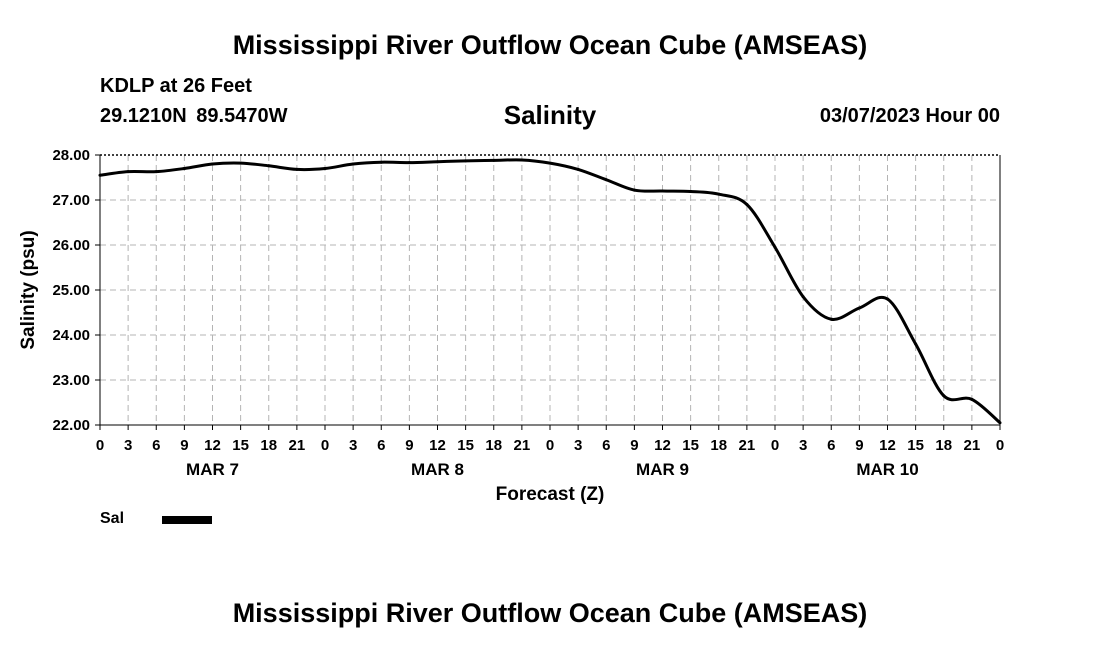  I want to click on legend-label: Sal, so click(112, 518).